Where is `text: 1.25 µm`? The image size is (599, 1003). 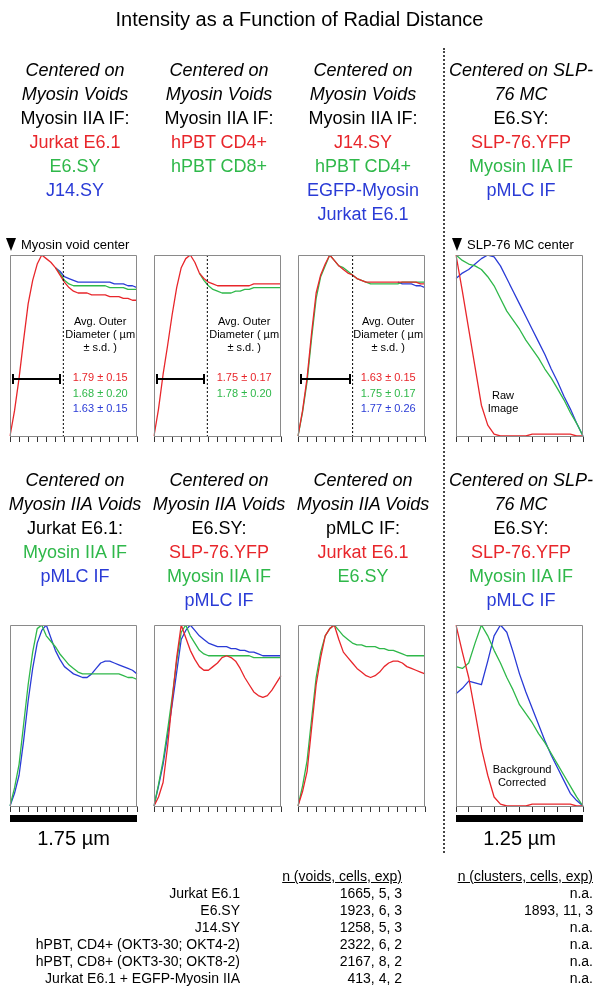 text: 1.25 µm is located at coordinates (519, 838).